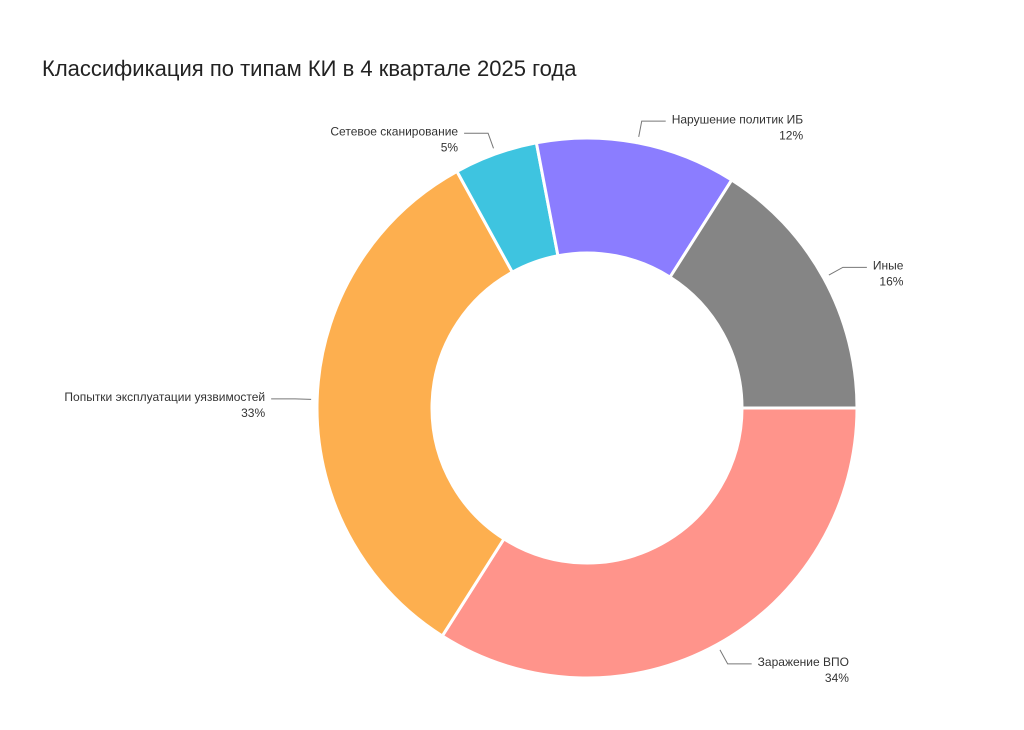  I want to click on slice-label: Попытки эксплуатации уязвимостей, so click(164, 397).